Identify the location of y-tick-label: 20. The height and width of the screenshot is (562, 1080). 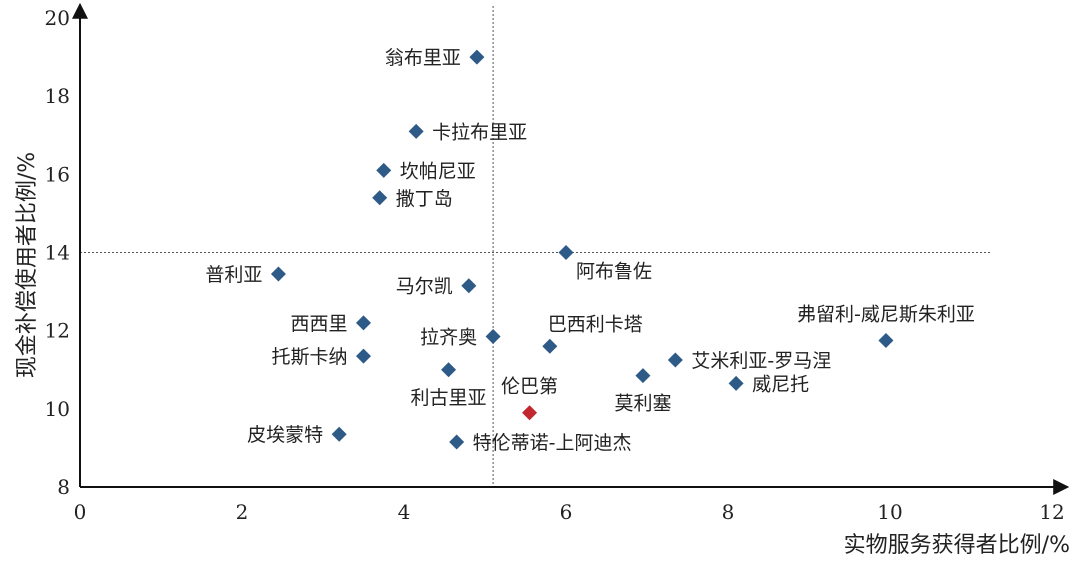
(57, 18).